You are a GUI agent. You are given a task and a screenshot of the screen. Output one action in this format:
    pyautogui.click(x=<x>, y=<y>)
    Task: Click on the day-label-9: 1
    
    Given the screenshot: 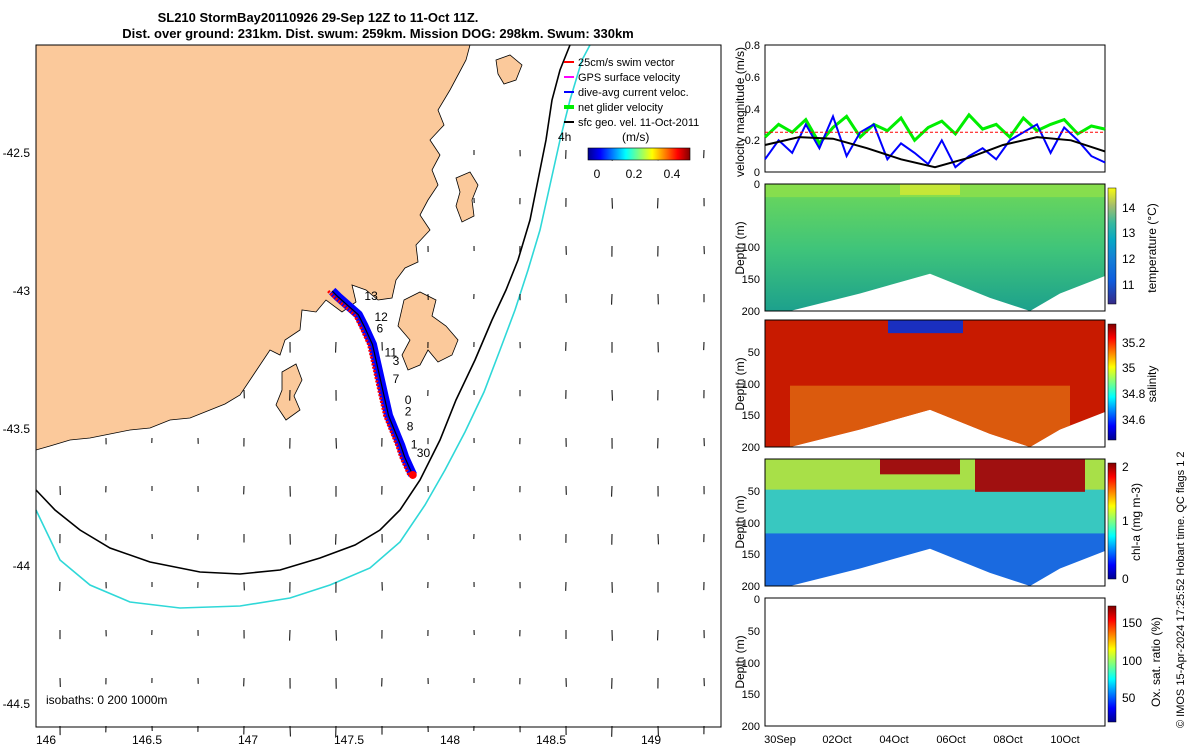 What is the action you would take?
    pyautogui.click(x=414, y=444)
    